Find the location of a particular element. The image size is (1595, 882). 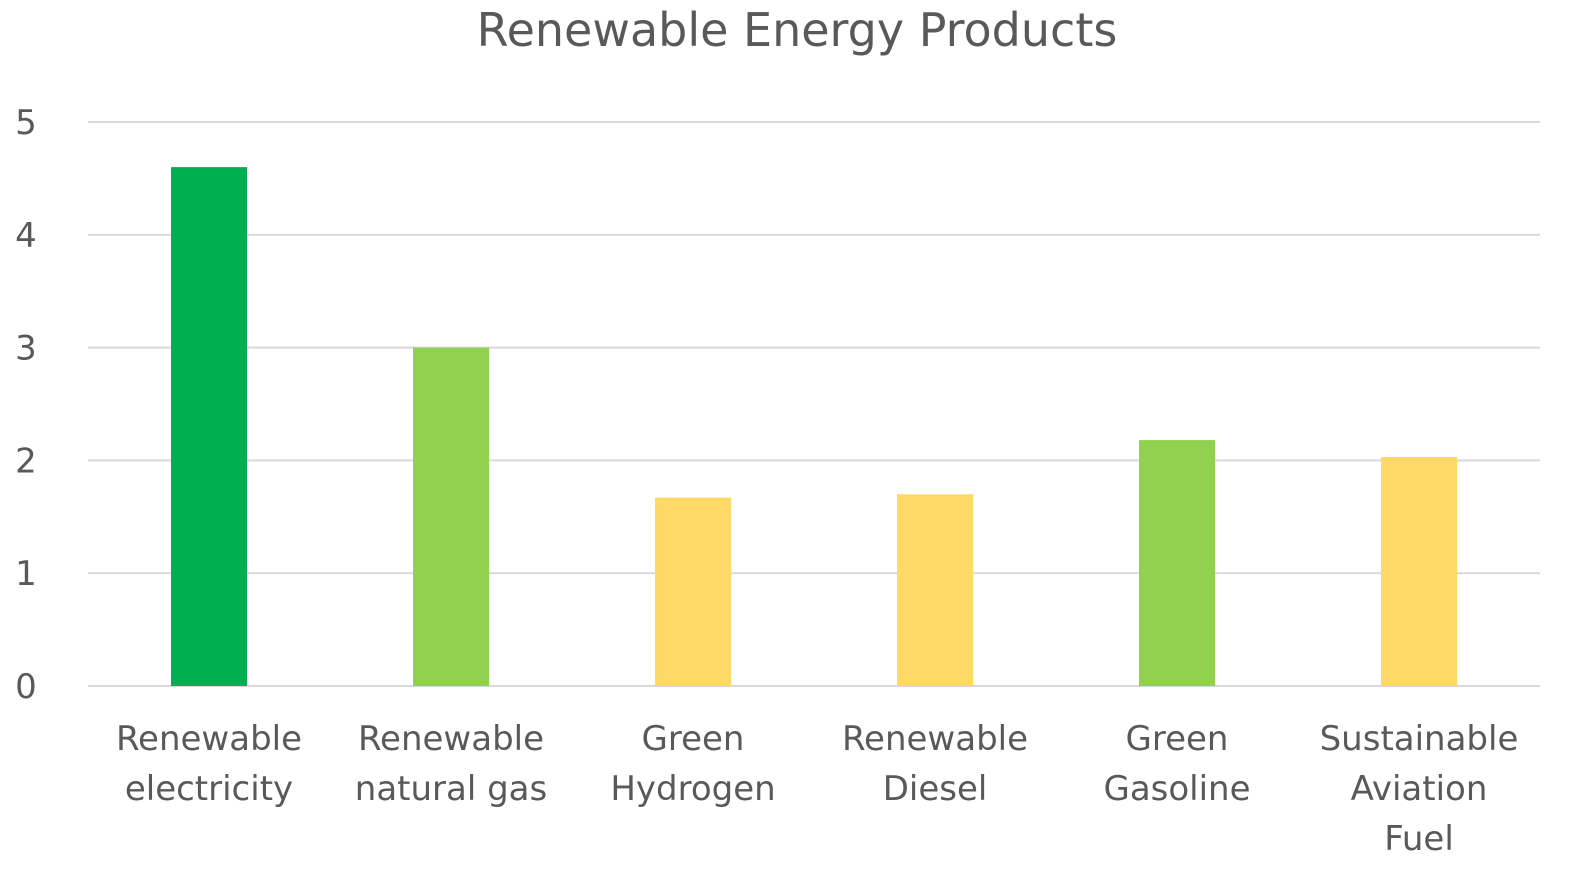

x-category-label-line: Hydrogen is located at coordinates (692, 789).